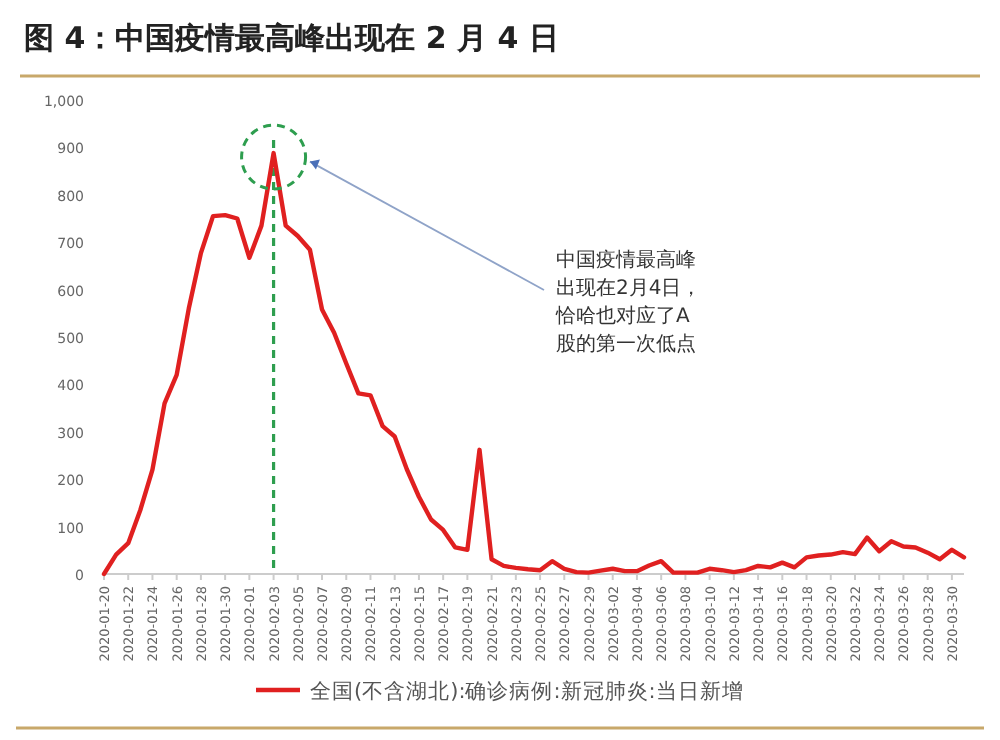 This screenshot has width=1000, height=740. I want to click on annotation: 中国疫情最高峰出现在2月4日，恰哈也对应了A股的第一次低点, so click(628, 302).